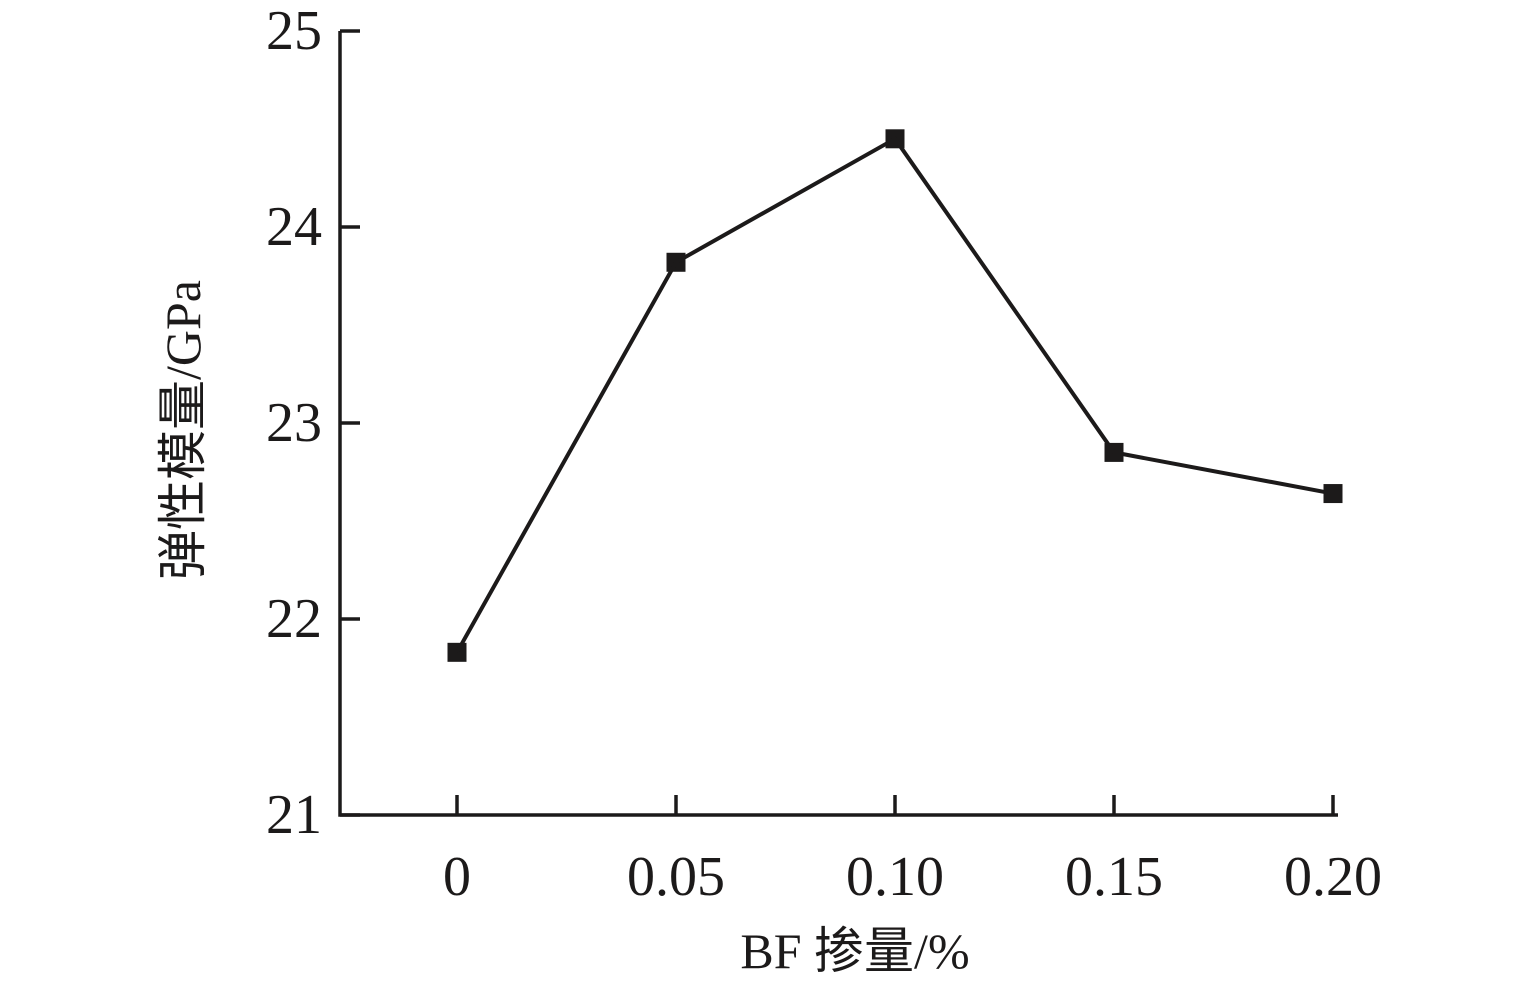 The image size is (1535, 998). I want to click on x-tick-label: 0.15, so click(1114, 877).